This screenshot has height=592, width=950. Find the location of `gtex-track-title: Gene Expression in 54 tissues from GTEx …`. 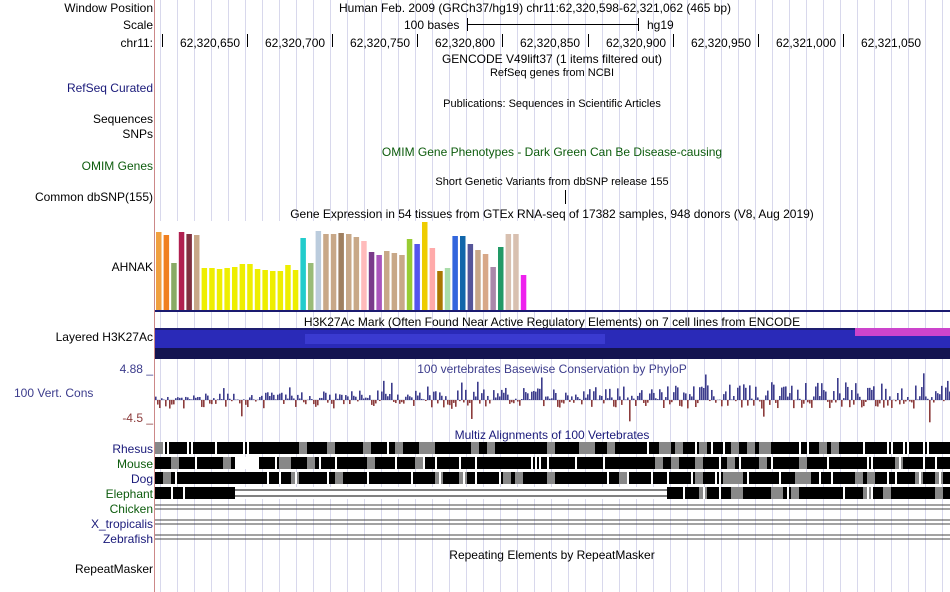

gtex-track-title: Gene Expression in 54 tissues from GTEx … is located at coordinates (552, 214).